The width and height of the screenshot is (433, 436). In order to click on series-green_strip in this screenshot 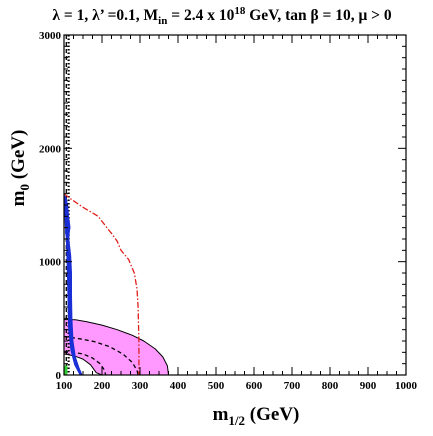, I will do `click(66, 370)`.